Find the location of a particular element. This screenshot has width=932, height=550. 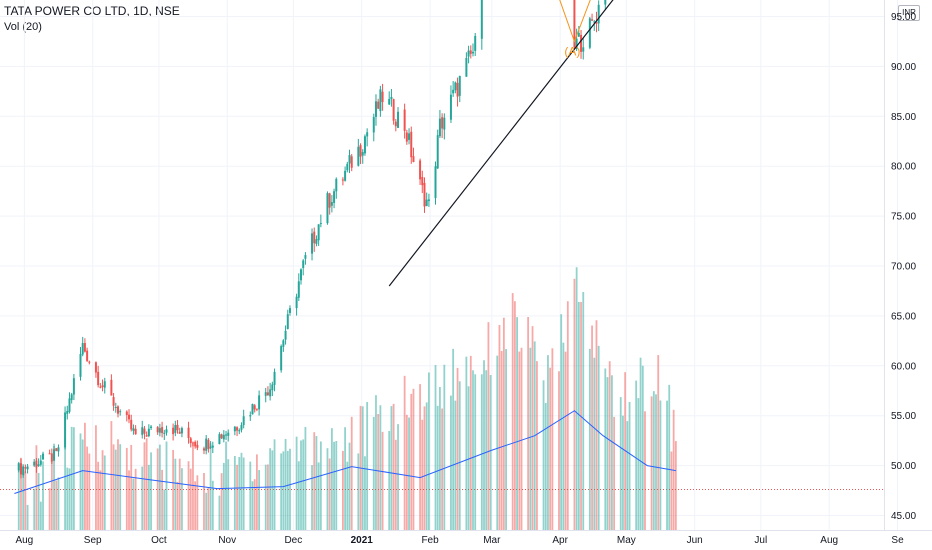

price-tick-label: 95.00 is located at coordinates (903, 17).